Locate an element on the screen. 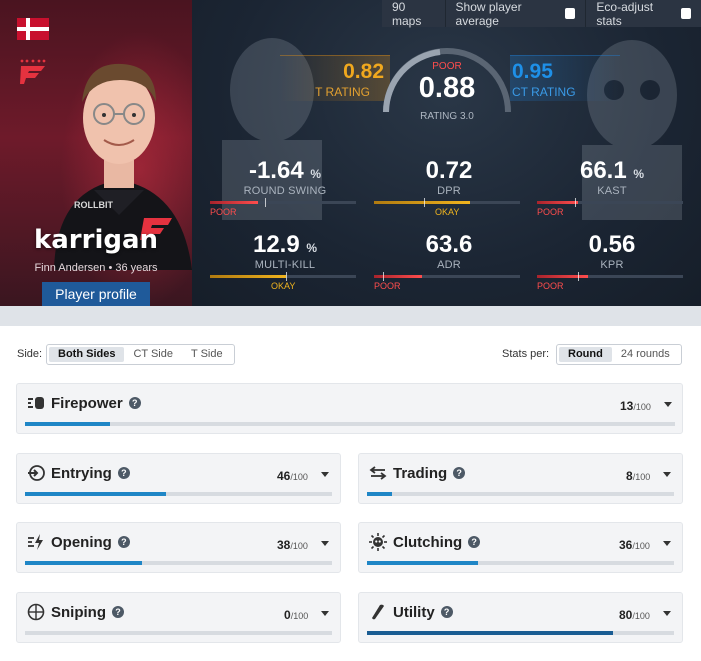  faze-logo-icon is located at coordinates (33, 71).